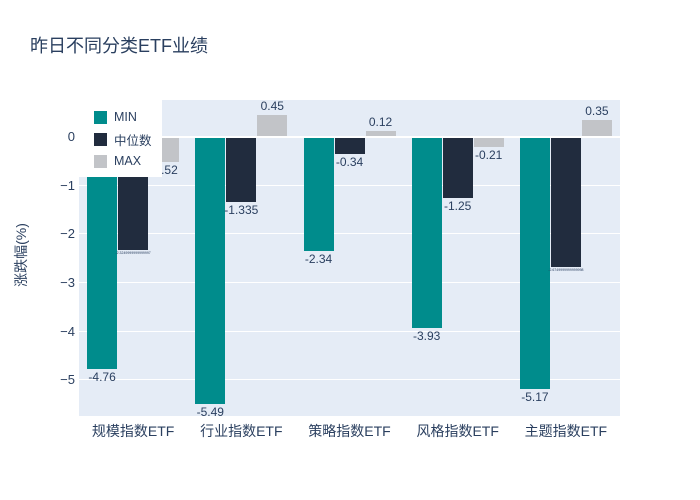 The image size is (700, 500). Describe the element at coordinates (210, 412) in the screenshot. I see `value-label: -5.49` at that location.